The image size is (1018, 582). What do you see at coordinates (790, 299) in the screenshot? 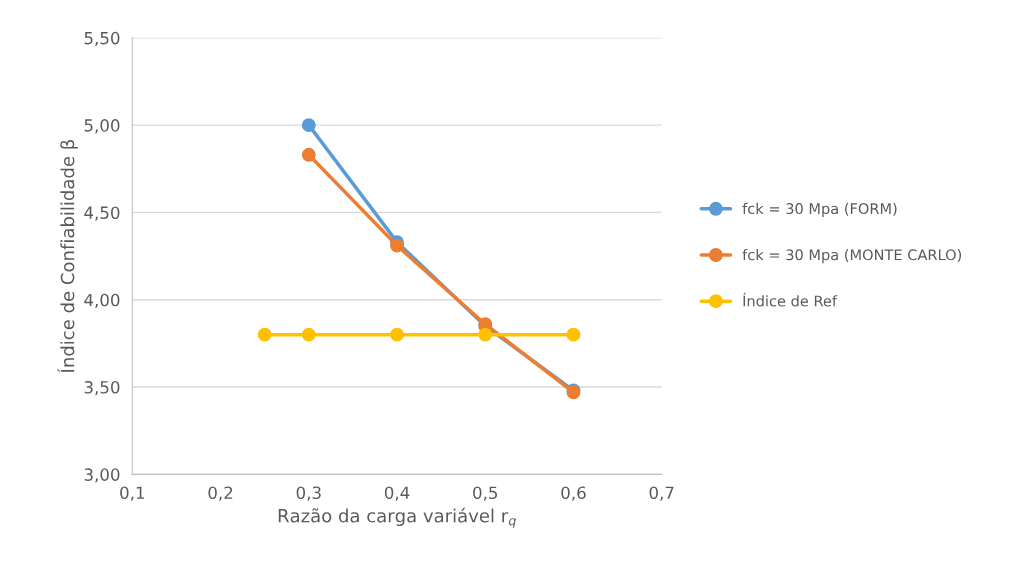
I see `legend-label: Índice de Ref` at bounding box center [790, 299].